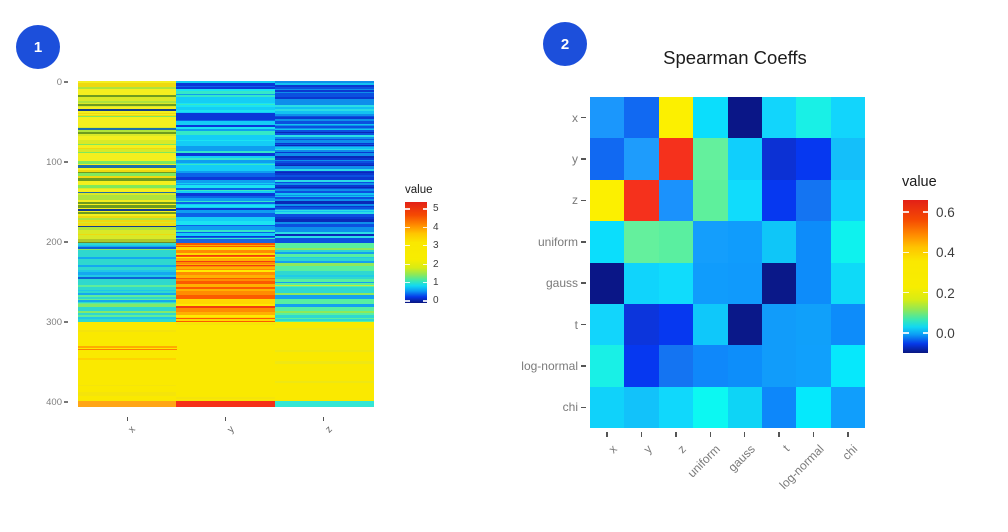  Describe the element at coordinates (66, 82) in the screenshot. I see `hm1-ytick-mark` at that location.